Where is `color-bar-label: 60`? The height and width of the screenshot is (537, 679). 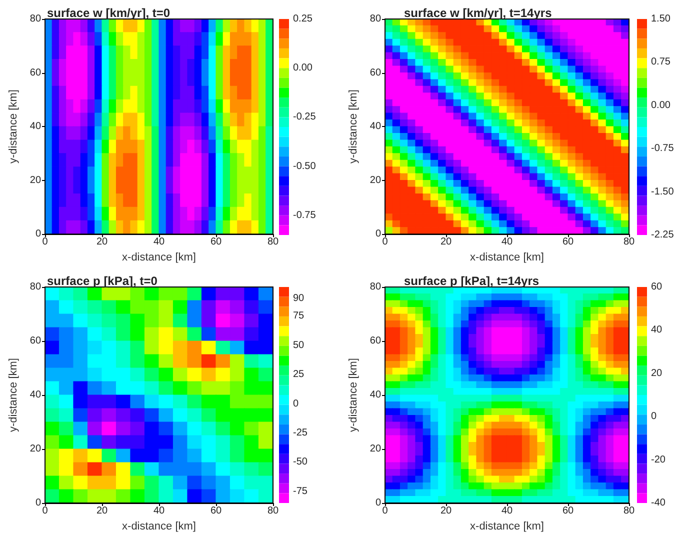 color-bar-label: 60 is located at coordinates (657, 287).